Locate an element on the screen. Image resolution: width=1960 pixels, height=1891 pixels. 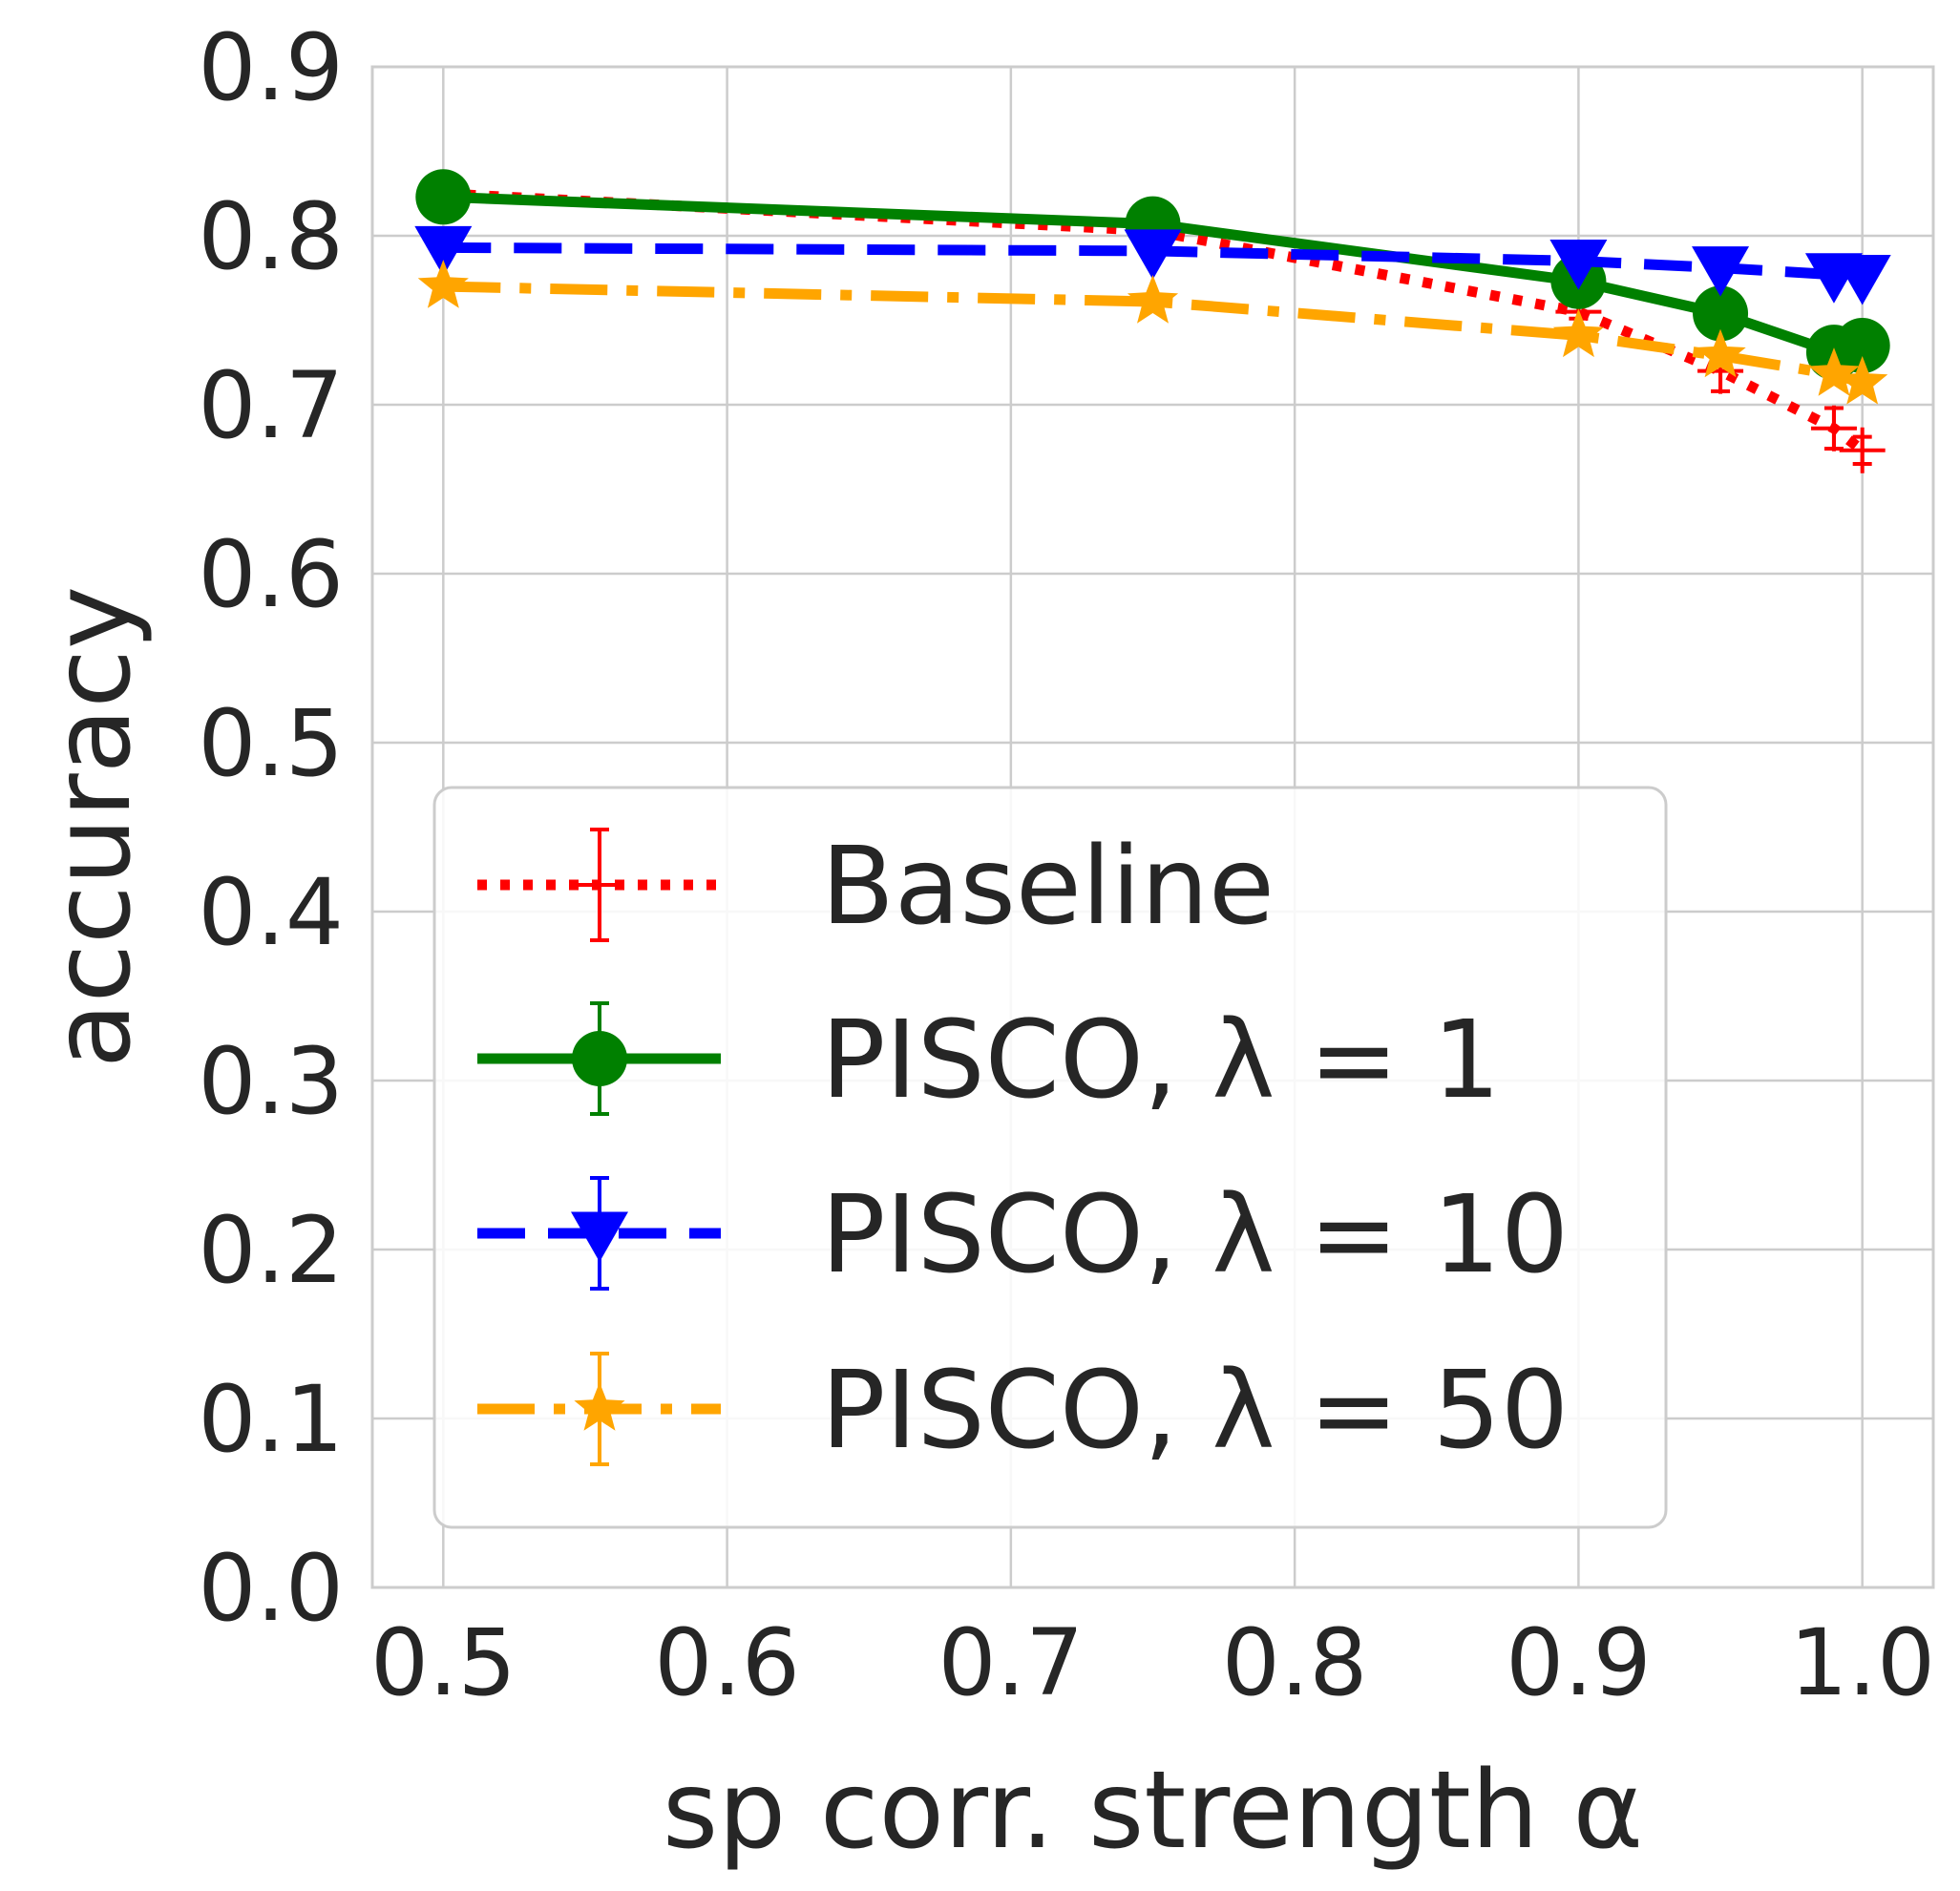
x-tick-label: 0.8 is located at coordinates (1295, 1663).